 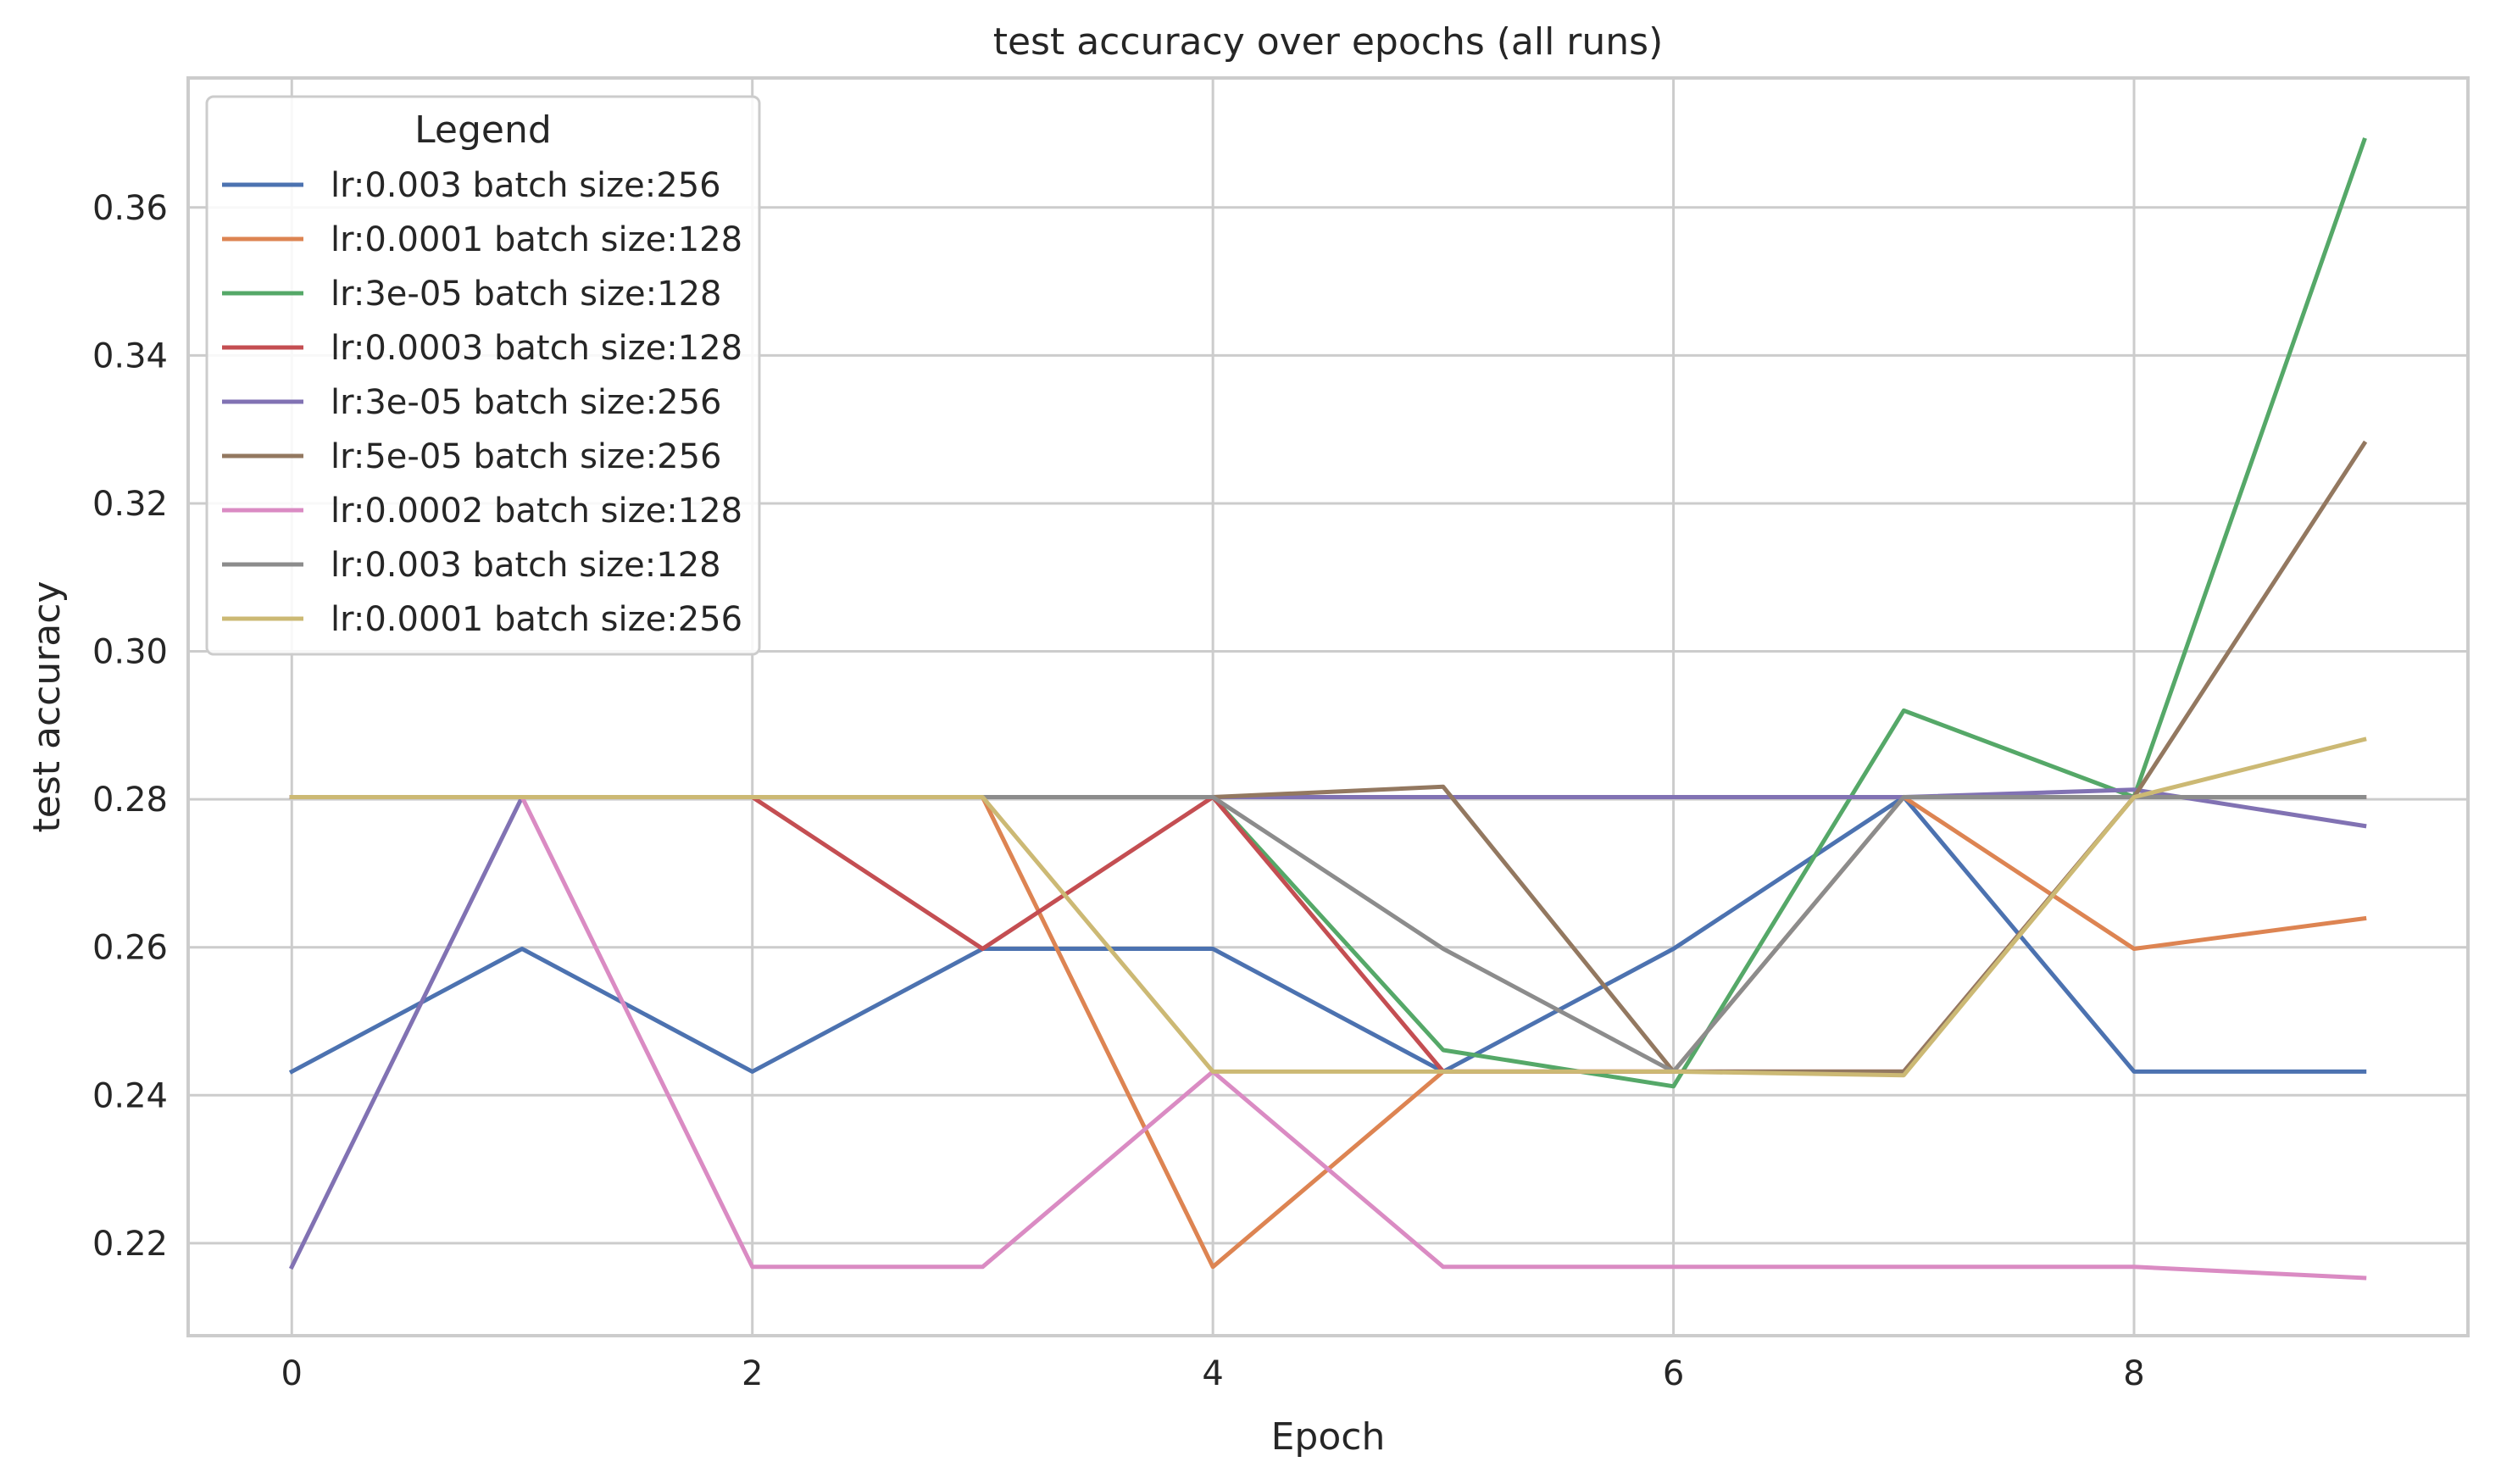 What do you see at coordinates (1673, 1374) in the screenshot?
I see `x-tick-label: 6` at bounding box center [1673, 1374].